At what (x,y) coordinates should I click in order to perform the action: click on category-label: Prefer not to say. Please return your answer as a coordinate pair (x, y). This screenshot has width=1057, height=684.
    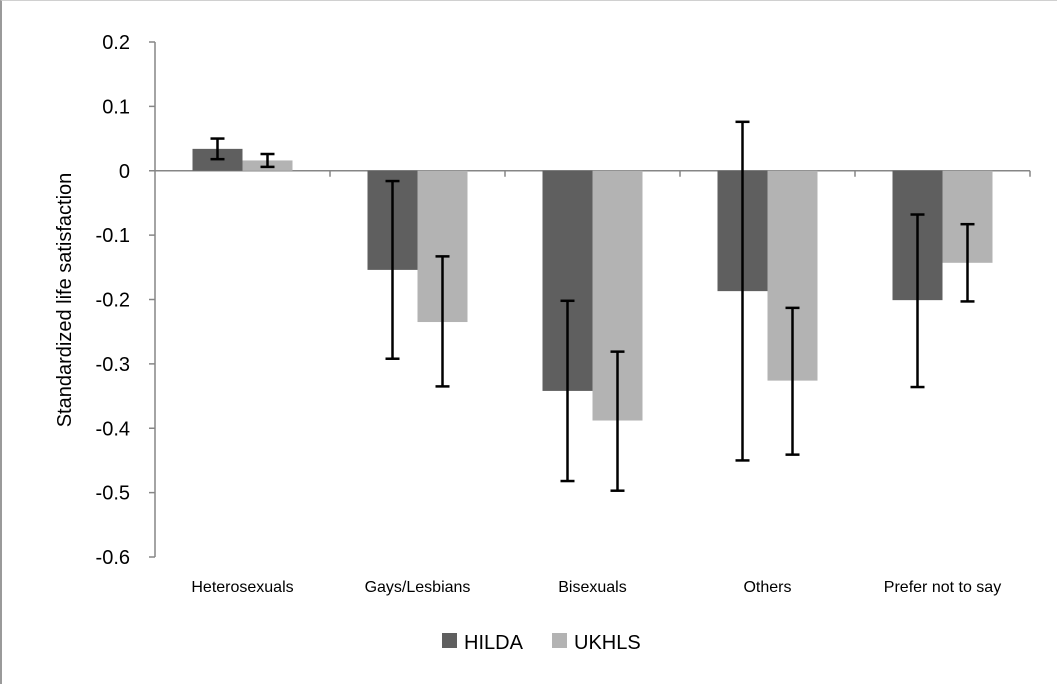
    Looking at the image, I should click on (942, 587).